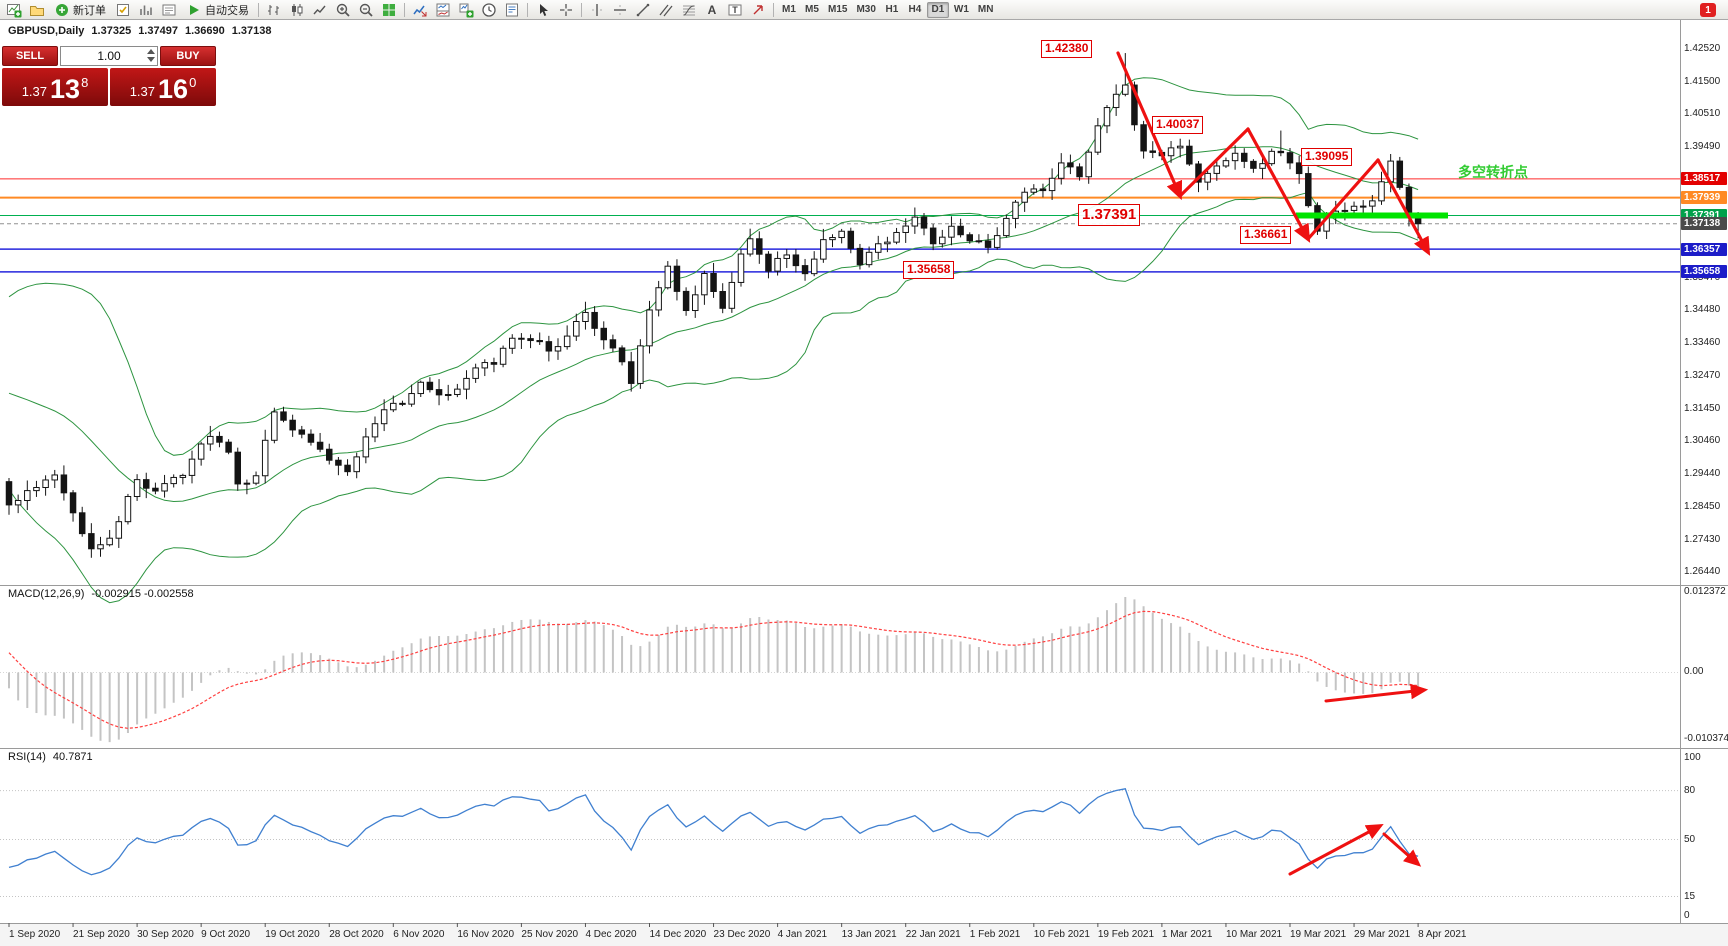  Describe the element at coordinates (1708, 10) in the screenshot. I see `notification-badge: 1` at that location.